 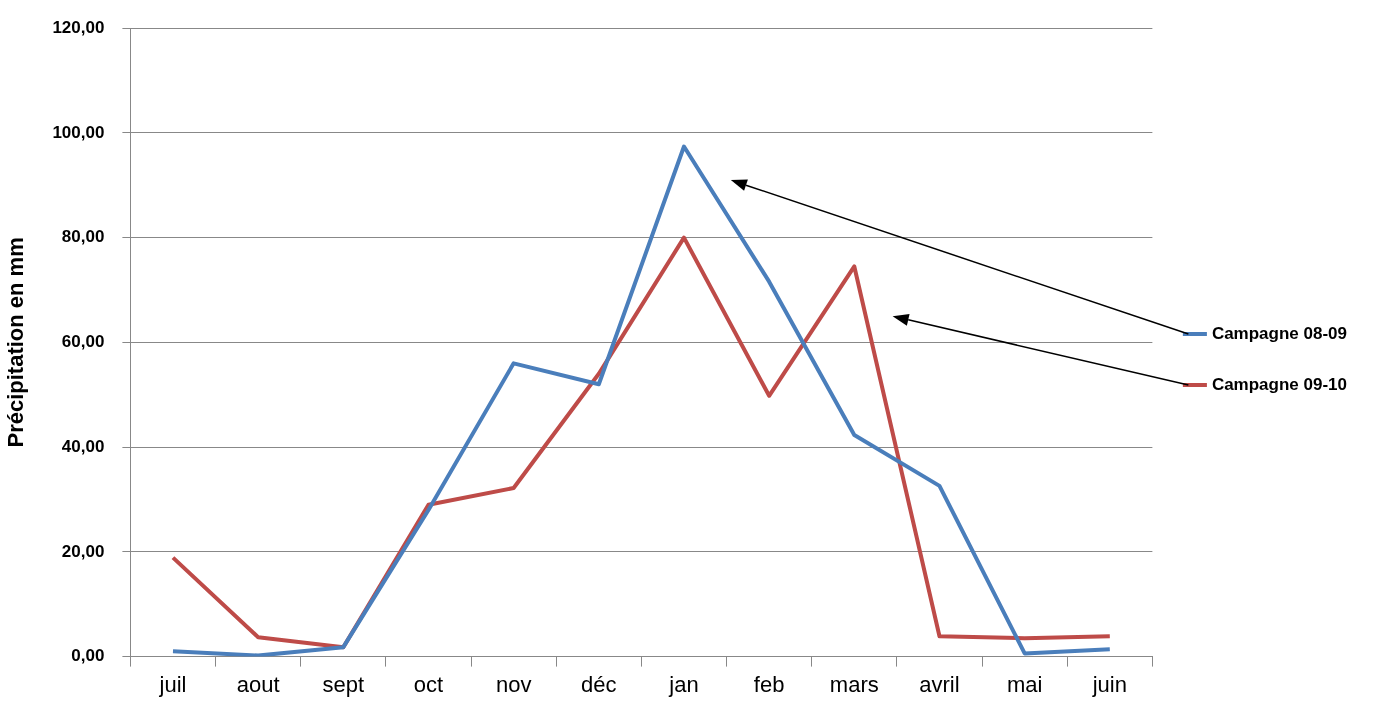 I want to click on y-tick-label: 100,00, so click(x=78, y=132).